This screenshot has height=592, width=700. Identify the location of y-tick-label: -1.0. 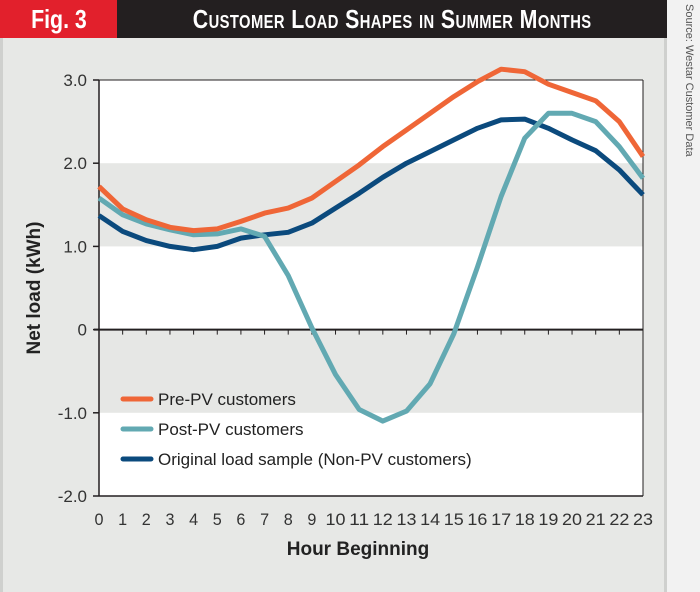
(72, 413).